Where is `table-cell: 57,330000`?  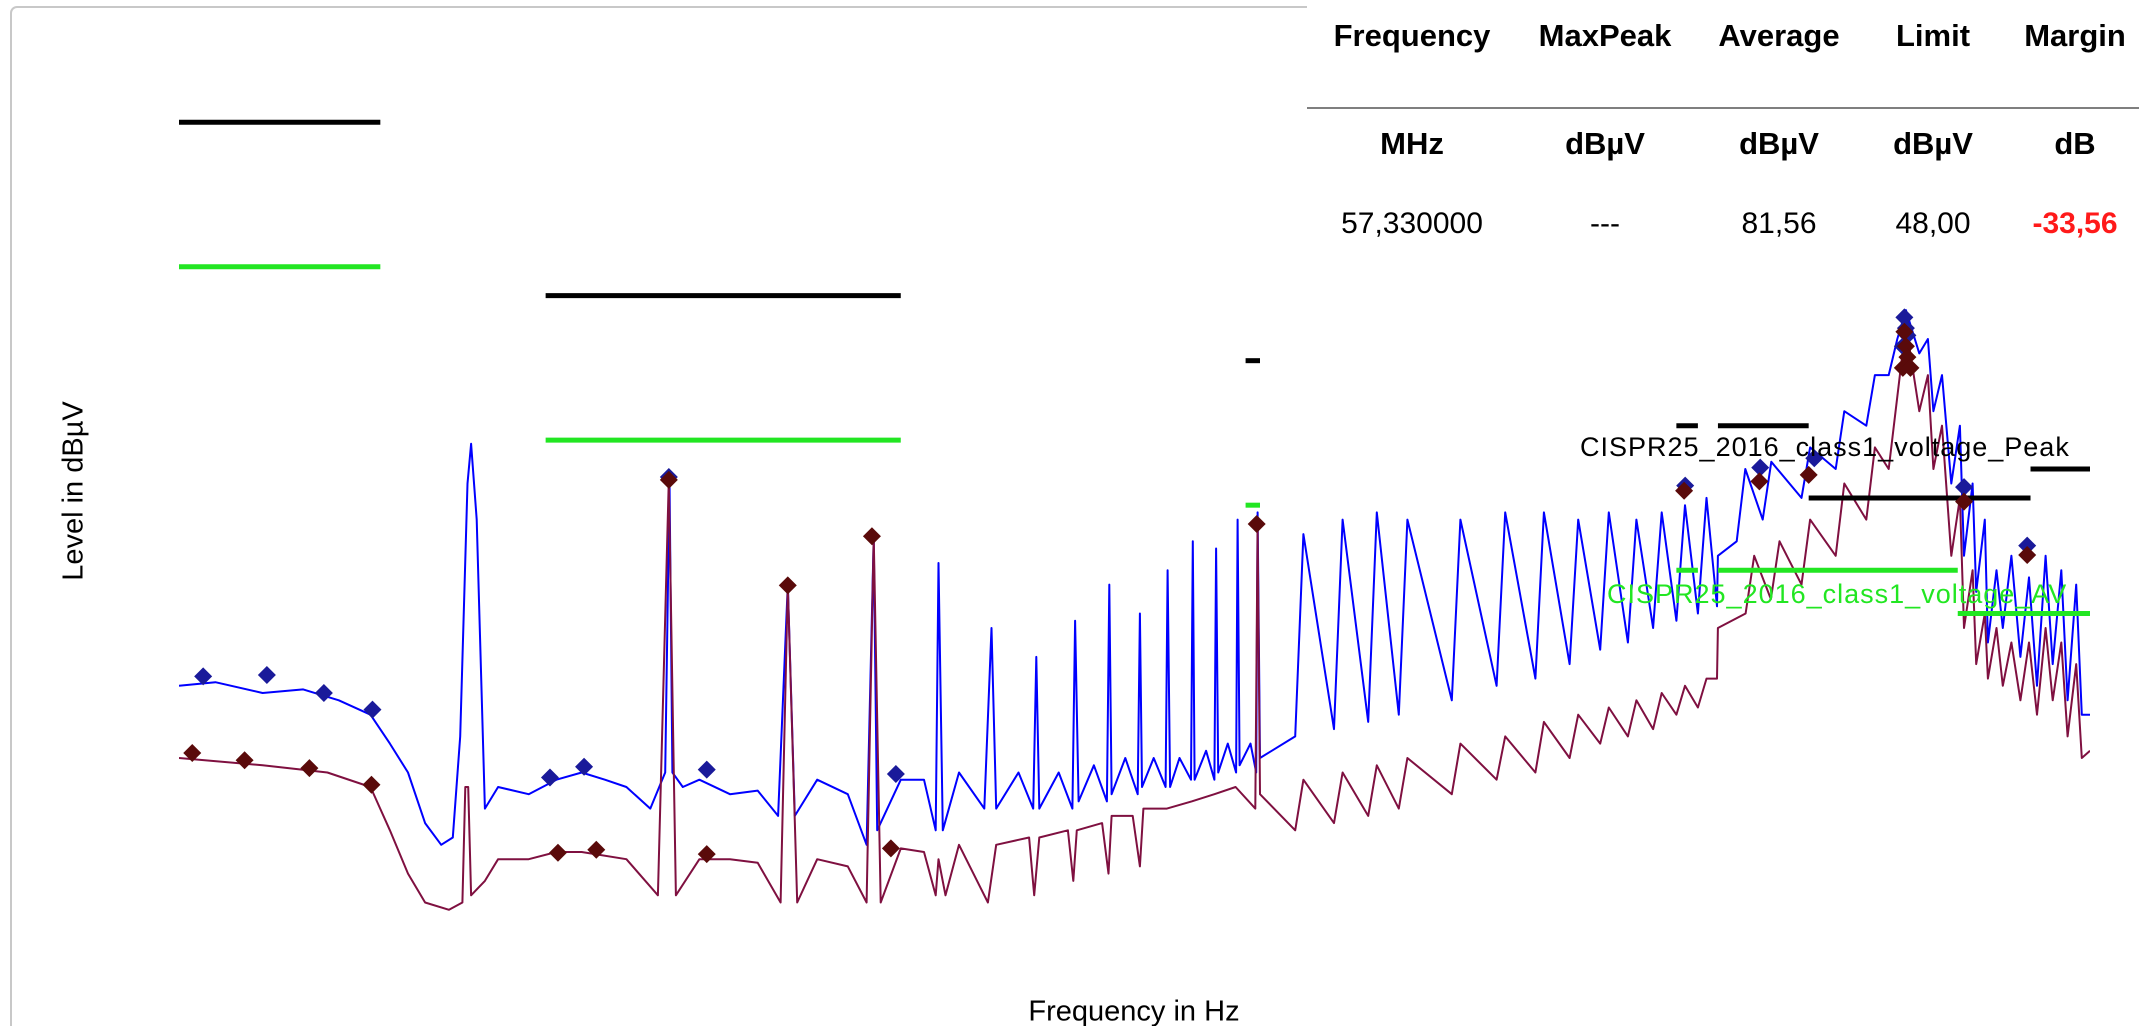
table-cell: 57,330000 is located at coordinates (1412, 223).